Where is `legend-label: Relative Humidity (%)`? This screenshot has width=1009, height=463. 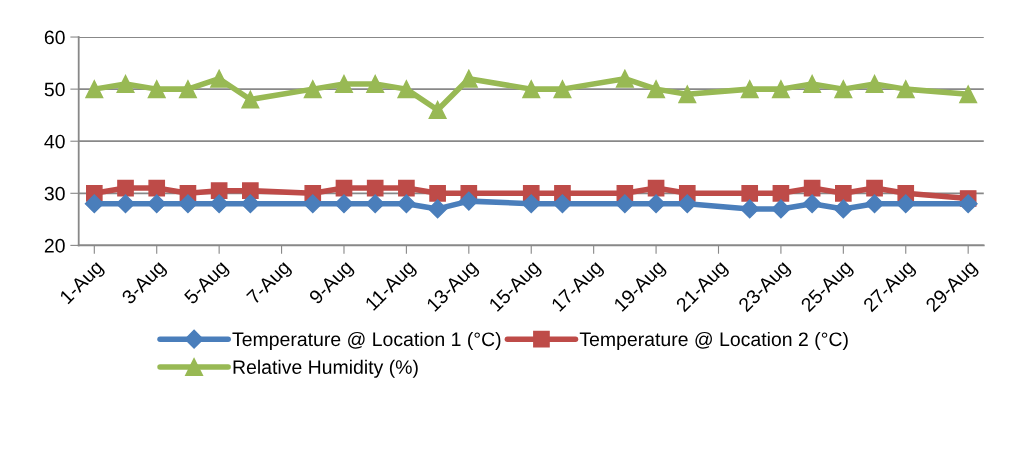 legend-label: Relative Humidity (%) is located at coordinates (325, 368).